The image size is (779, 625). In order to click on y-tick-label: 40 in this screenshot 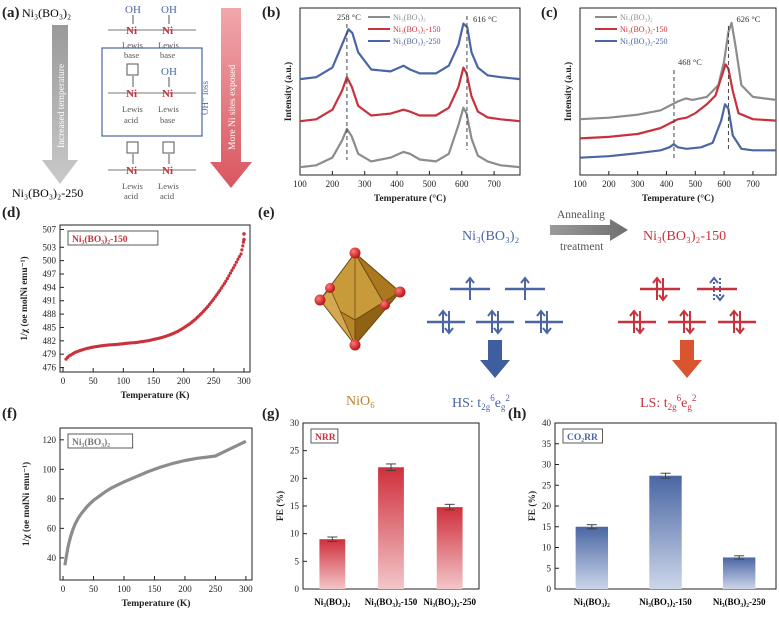, I will do `click(52, 558)`.